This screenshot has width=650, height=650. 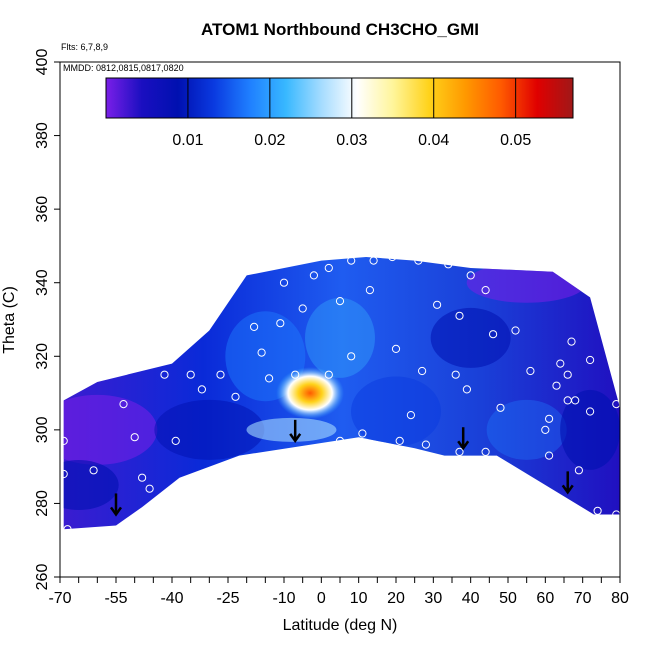 What do you see at coordinates (340, 29) in the screenshot?
I see `chart-title: ATOM1 Northbound CH3CHO_GMI` at bounding box center [340, 29].